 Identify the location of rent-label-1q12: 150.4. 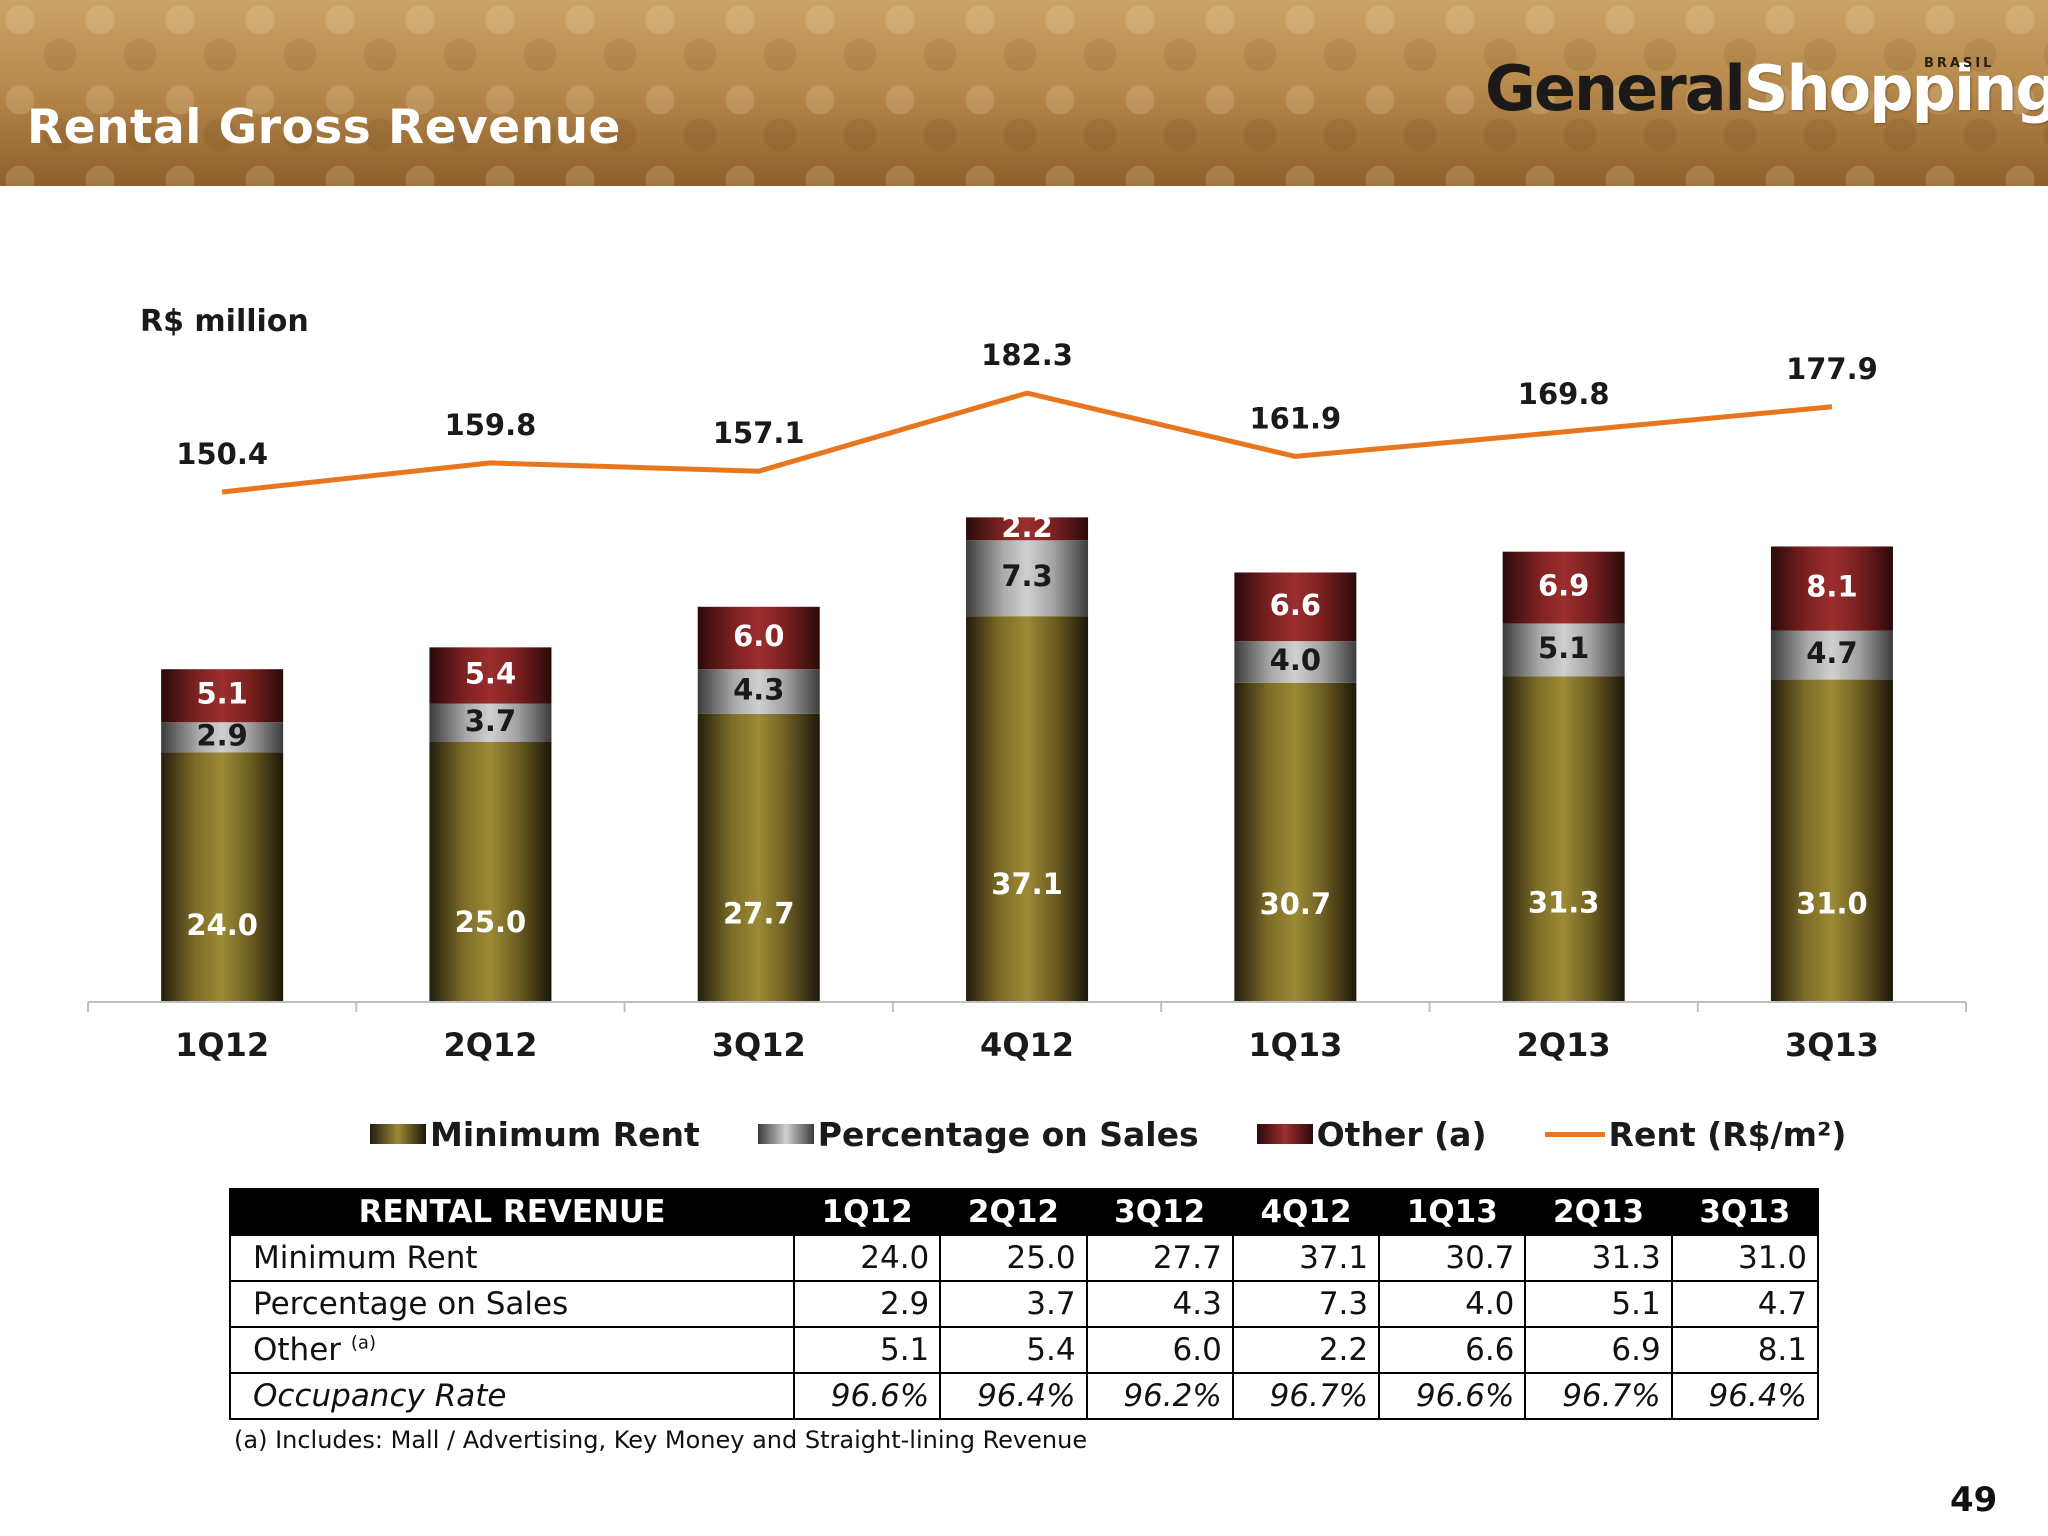
(222, 454).